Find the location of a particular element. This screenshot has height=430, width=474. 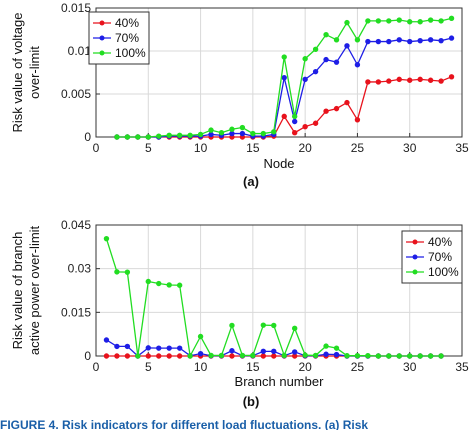

x-axis-label: Branch number is located at coordinates (280, 381).